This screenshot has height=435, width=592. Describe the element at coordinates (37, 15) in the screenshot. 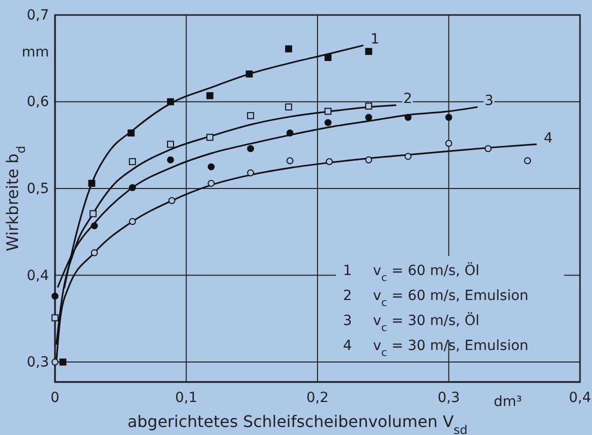

I see `y-tick-label: 0,7` at that location.